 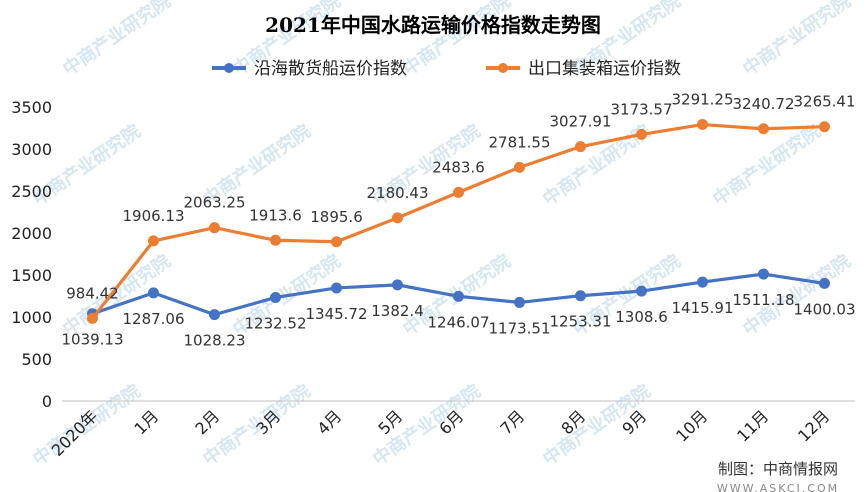 What do you see at coordinates (763, 300) in the screenshot?
I see `data-label: 1511.18` at bounding box center [763, 300].